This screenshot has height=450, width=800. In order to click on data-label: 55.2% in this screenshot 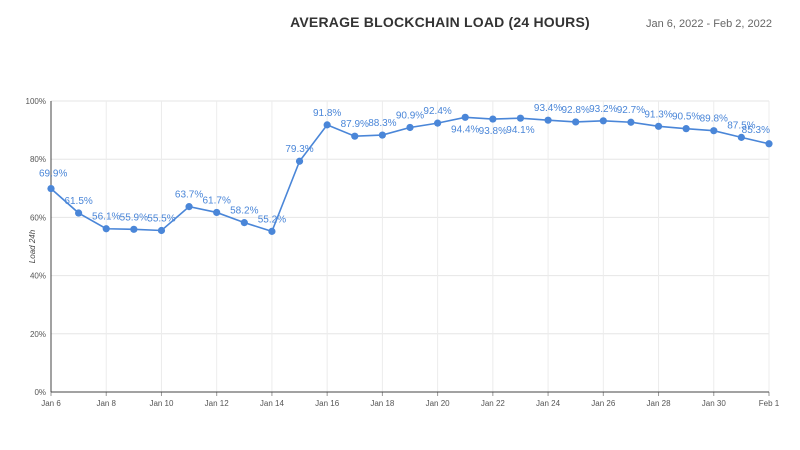, I will do `click(272, 219)`.